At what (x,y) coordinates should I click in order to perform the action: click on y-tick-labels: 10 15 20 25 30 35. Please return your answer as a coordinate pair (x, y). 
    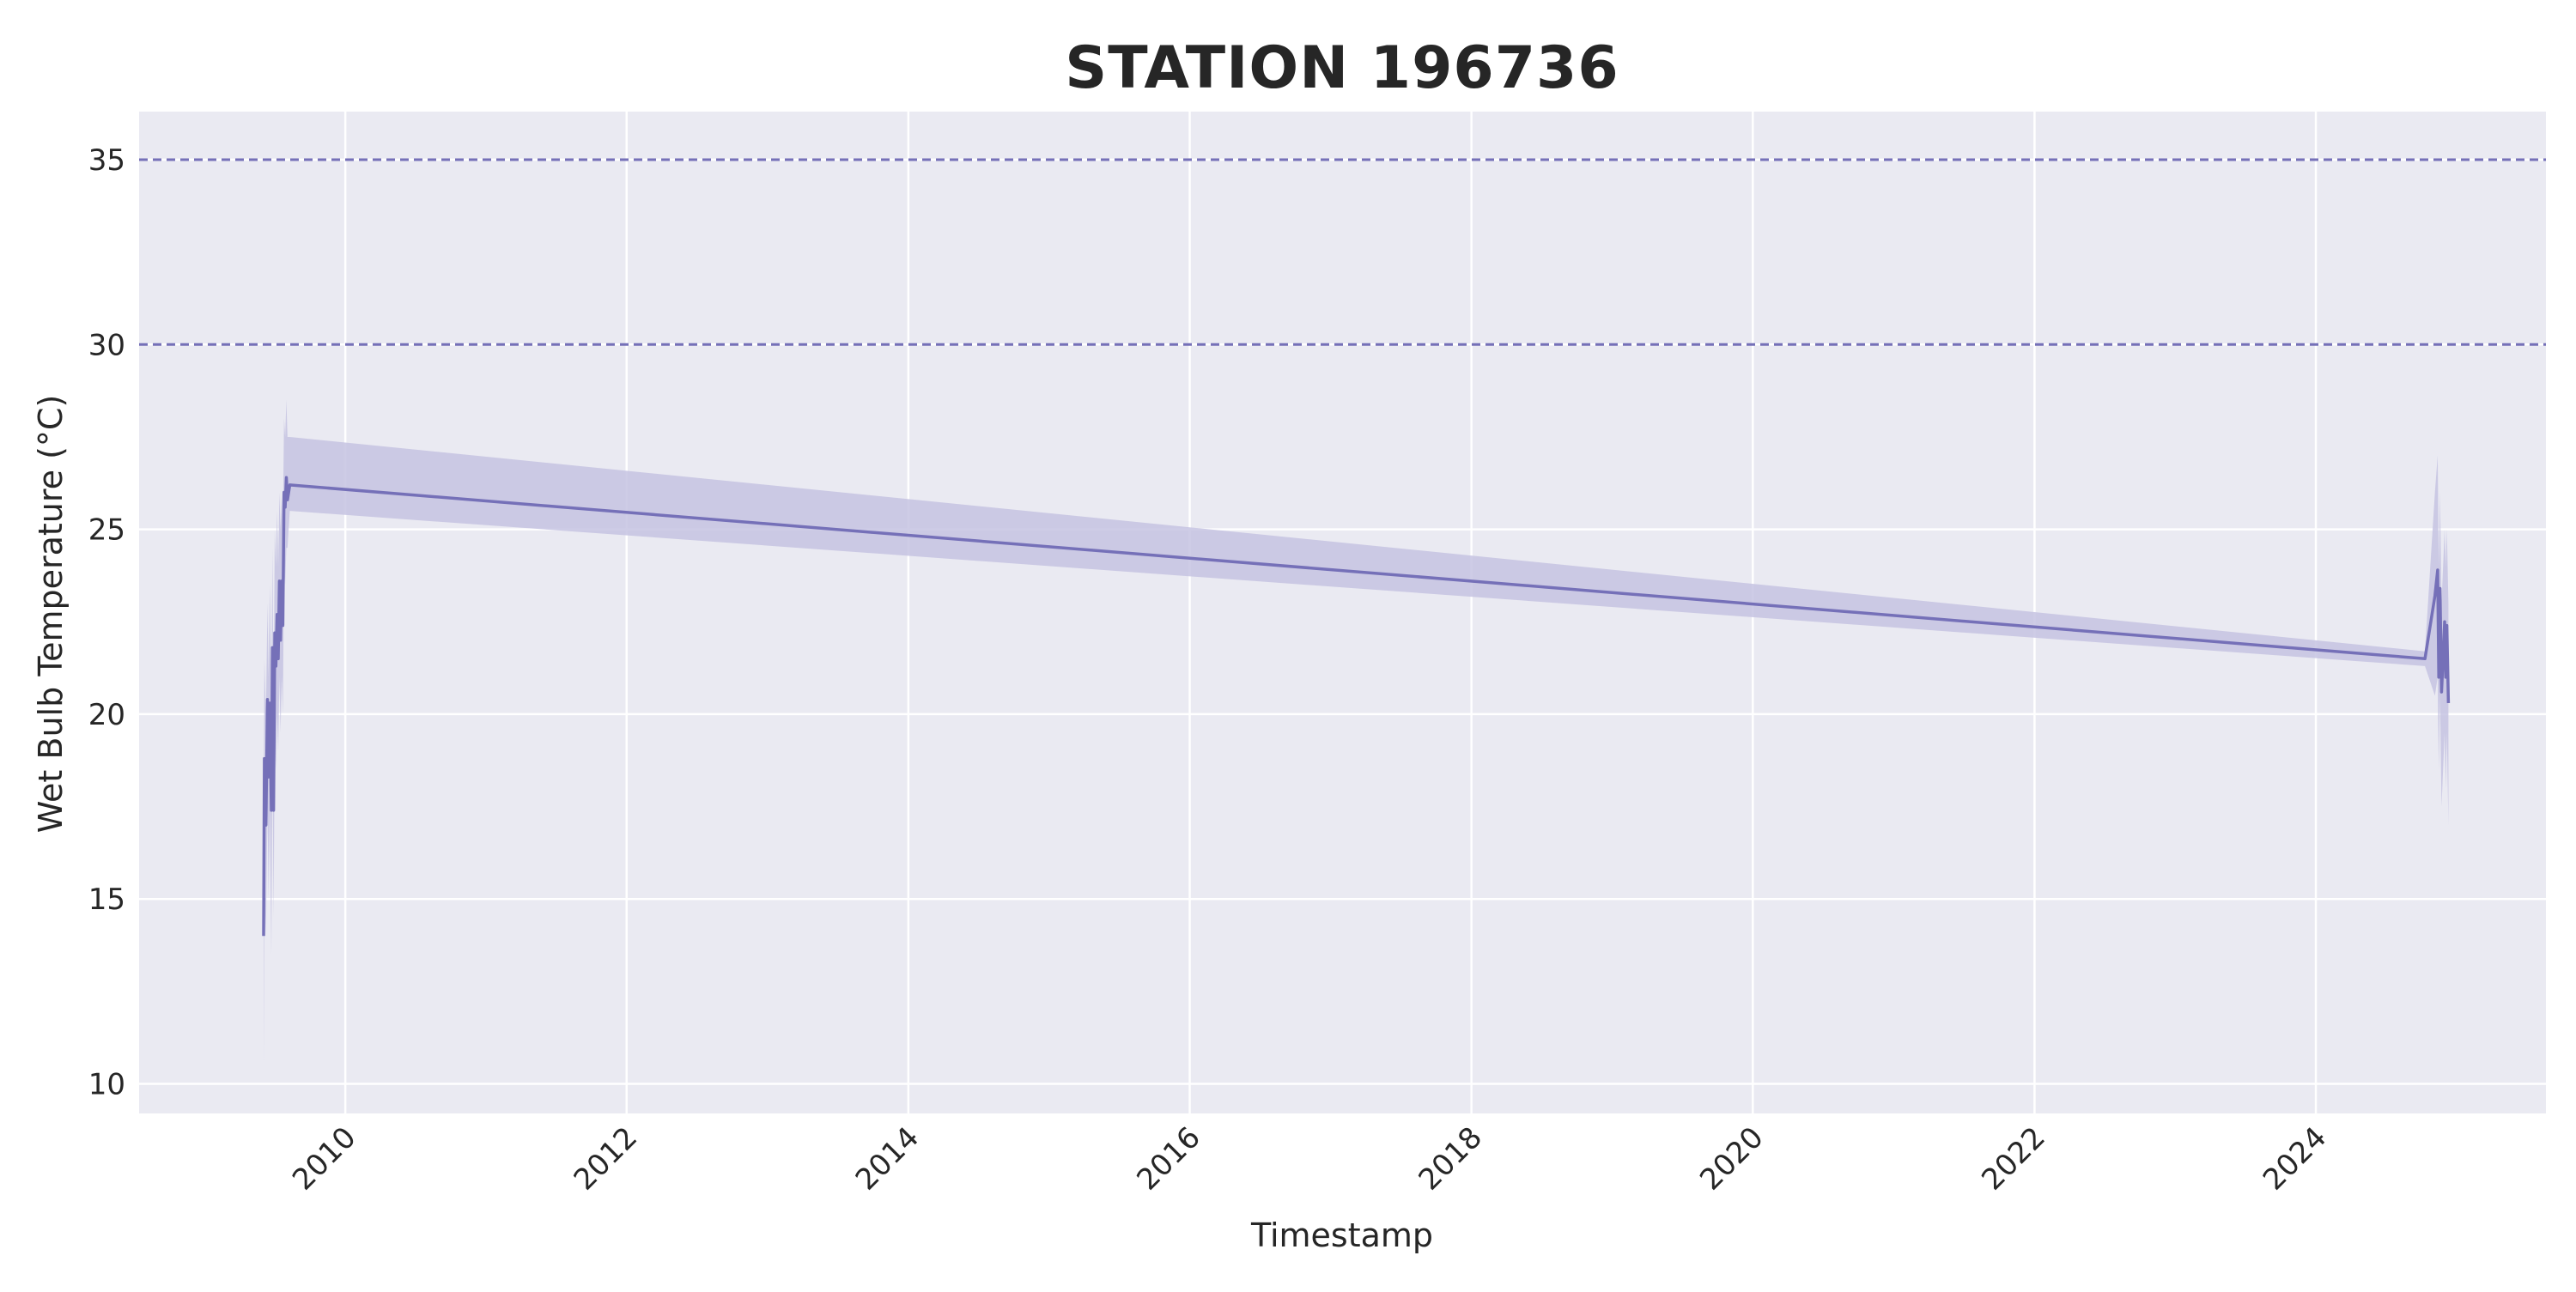
    Looking at the image, I should click on (106, 622).